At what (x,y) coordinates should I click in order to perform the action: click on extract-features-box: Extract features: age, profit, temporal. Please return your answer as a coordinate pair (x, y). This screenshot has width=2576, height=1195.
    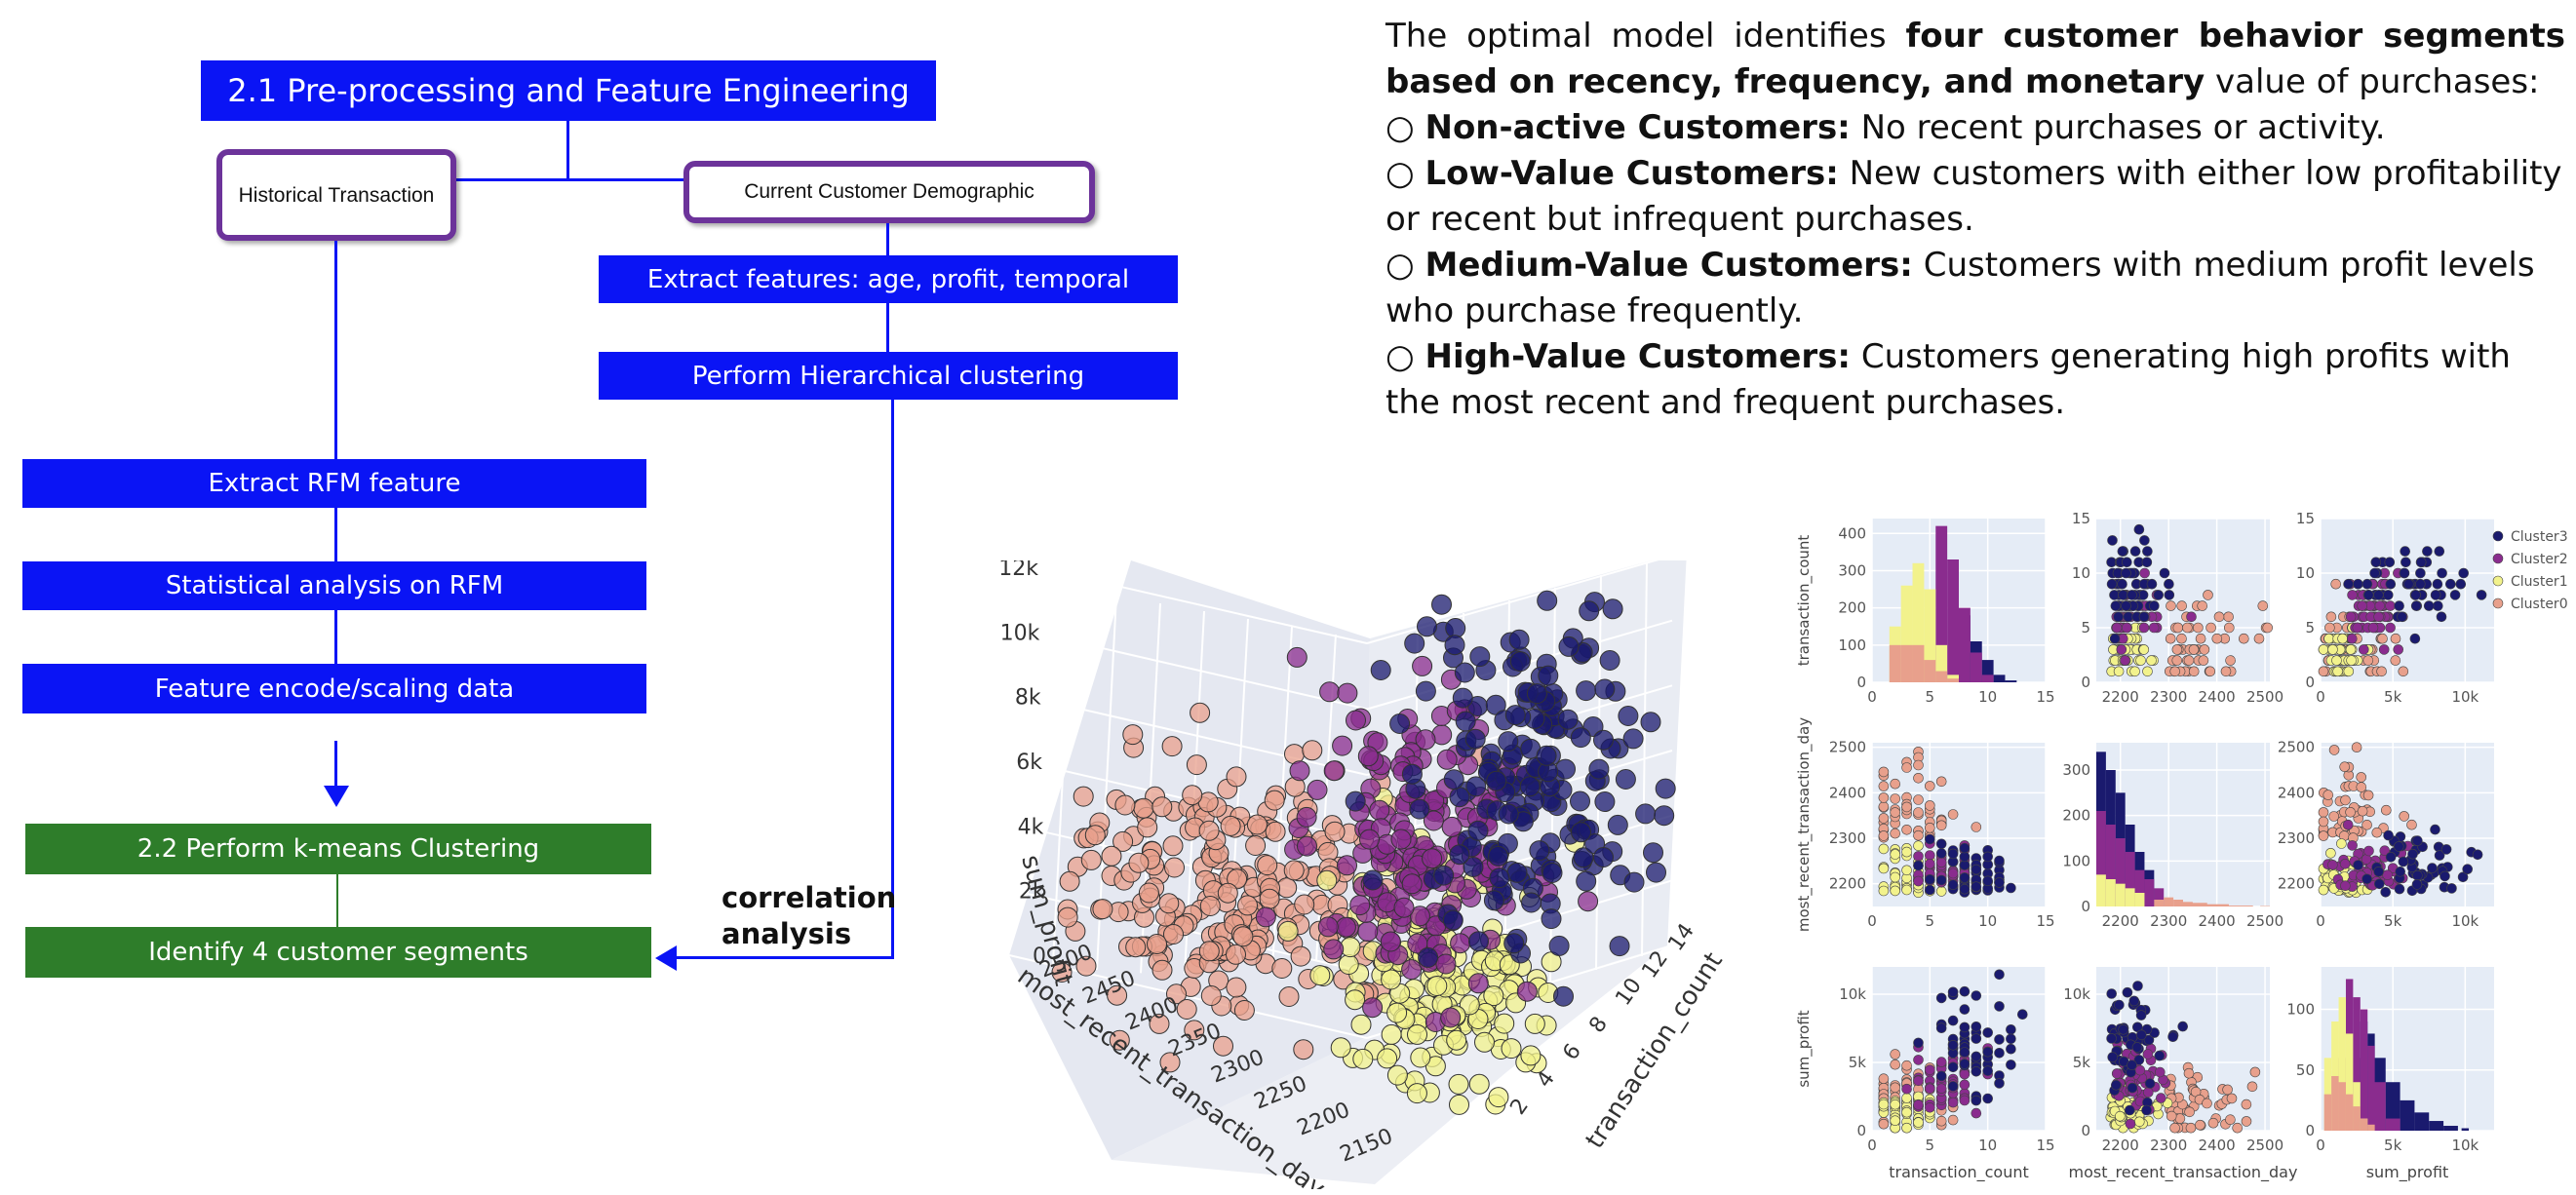
    Looking at the image, I should click on (888, 279).